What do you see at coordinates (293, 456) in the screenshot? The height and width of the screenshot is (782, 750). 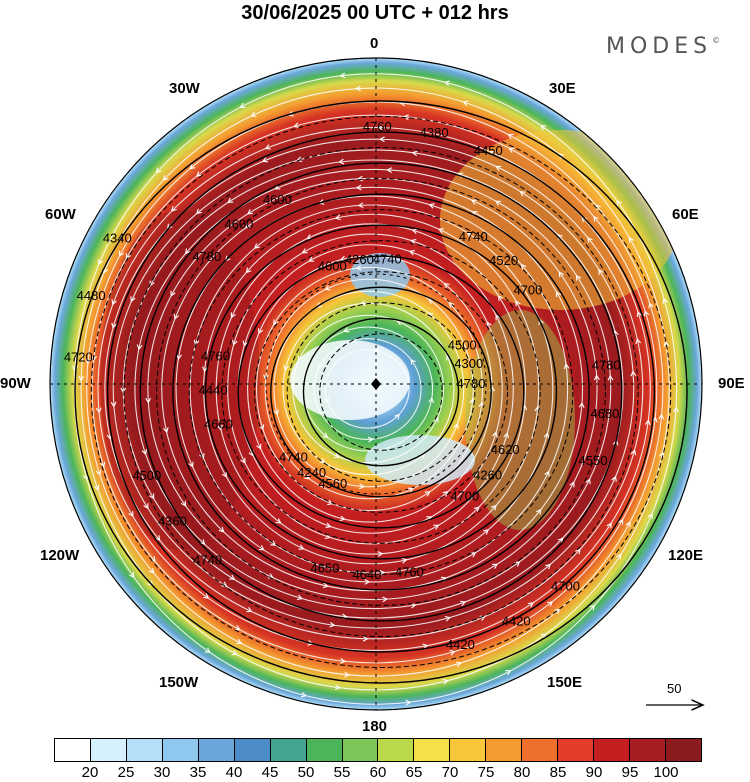 I see `contour-label: 4740` at bounding box center [293, 456].